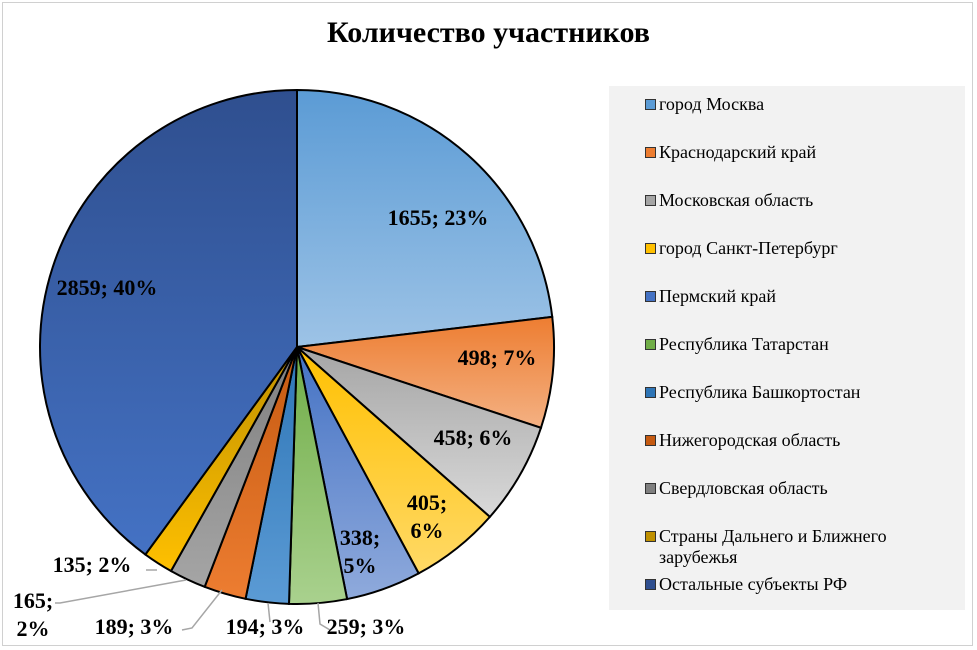  I want to click on legend-label: Свердловская область, so click(743, 488).